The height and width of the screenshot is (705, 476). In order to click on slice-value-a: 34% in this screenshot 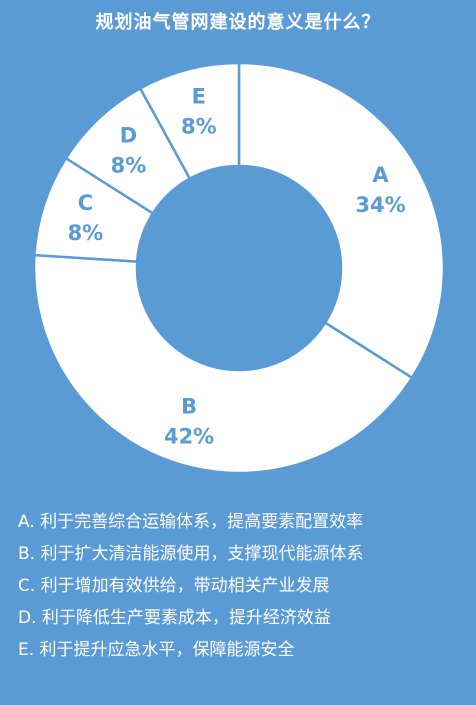, I will do `click(380, 205)`.